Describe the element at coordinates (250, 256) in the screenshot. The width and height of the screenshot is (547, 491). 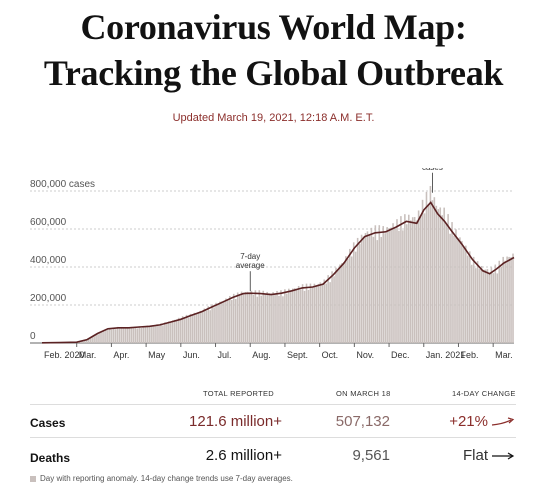
I see `annotation-label: 7-day` at that location.